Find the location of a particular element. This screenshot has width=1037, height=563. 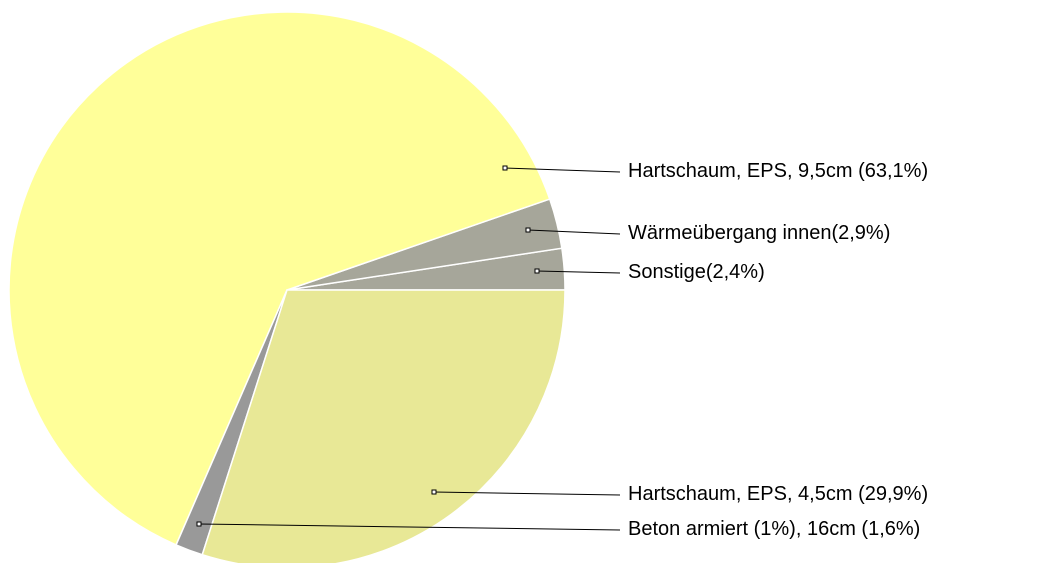

slice-value: (2,9%) is located at coordinates (860, 233).